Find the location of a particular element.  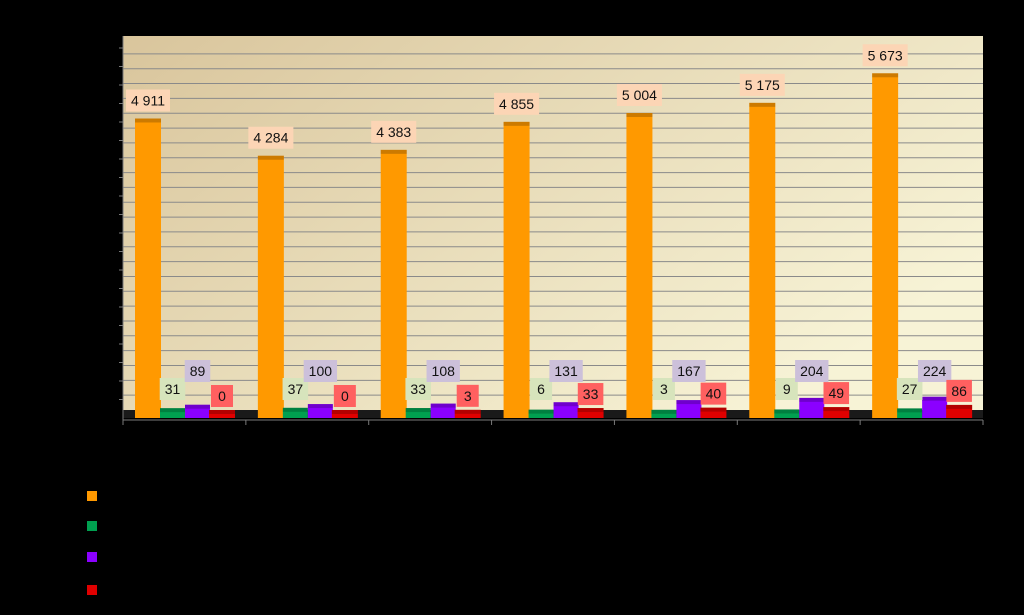

data-label: 5 175 is located at coordinates (762, 84).